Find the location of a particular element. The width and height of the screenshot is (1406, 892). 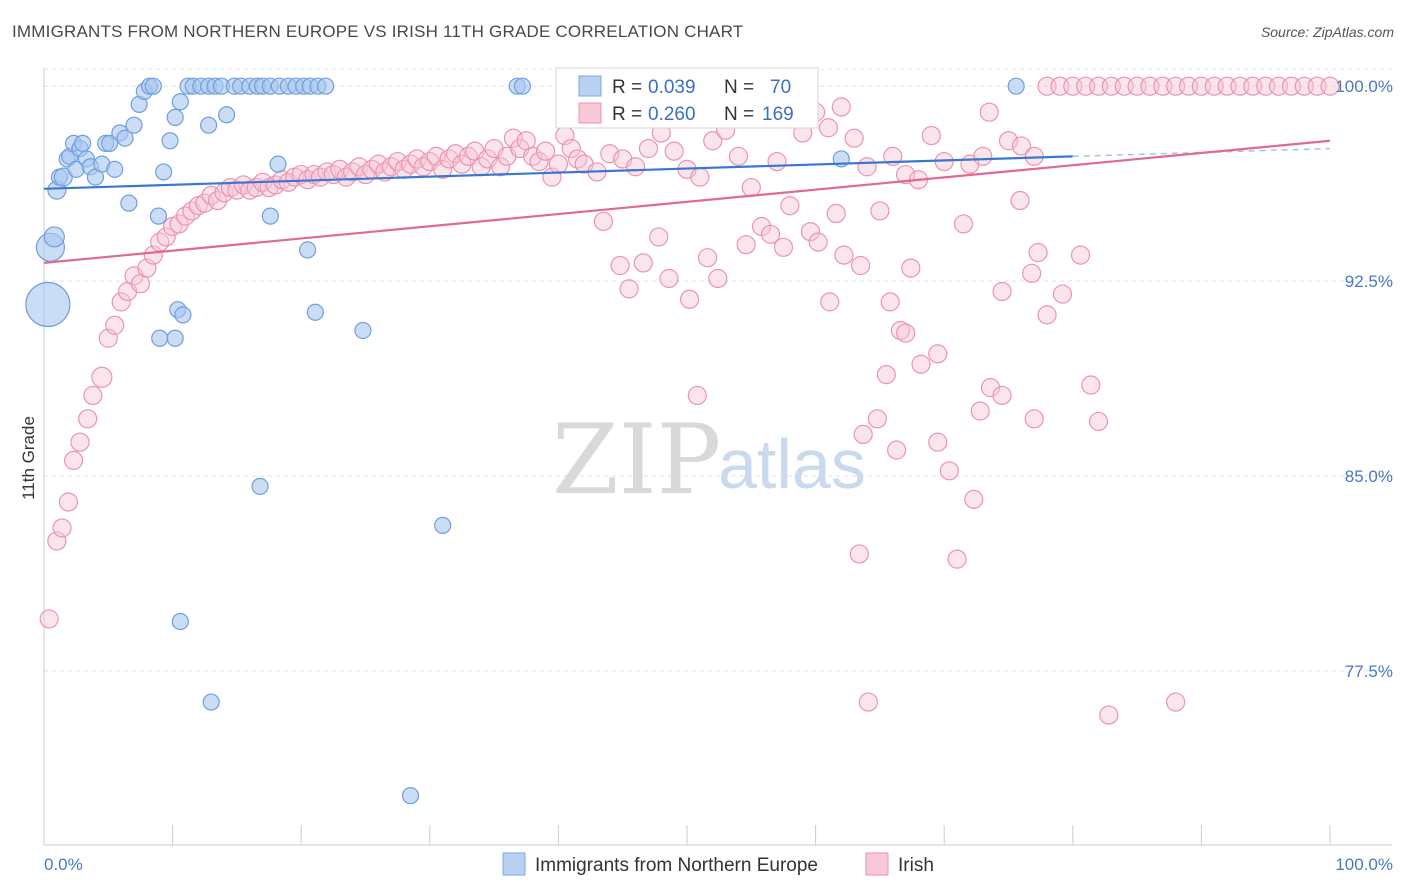

legend-r-label-pink: R = is located at coordinates (627, 114).